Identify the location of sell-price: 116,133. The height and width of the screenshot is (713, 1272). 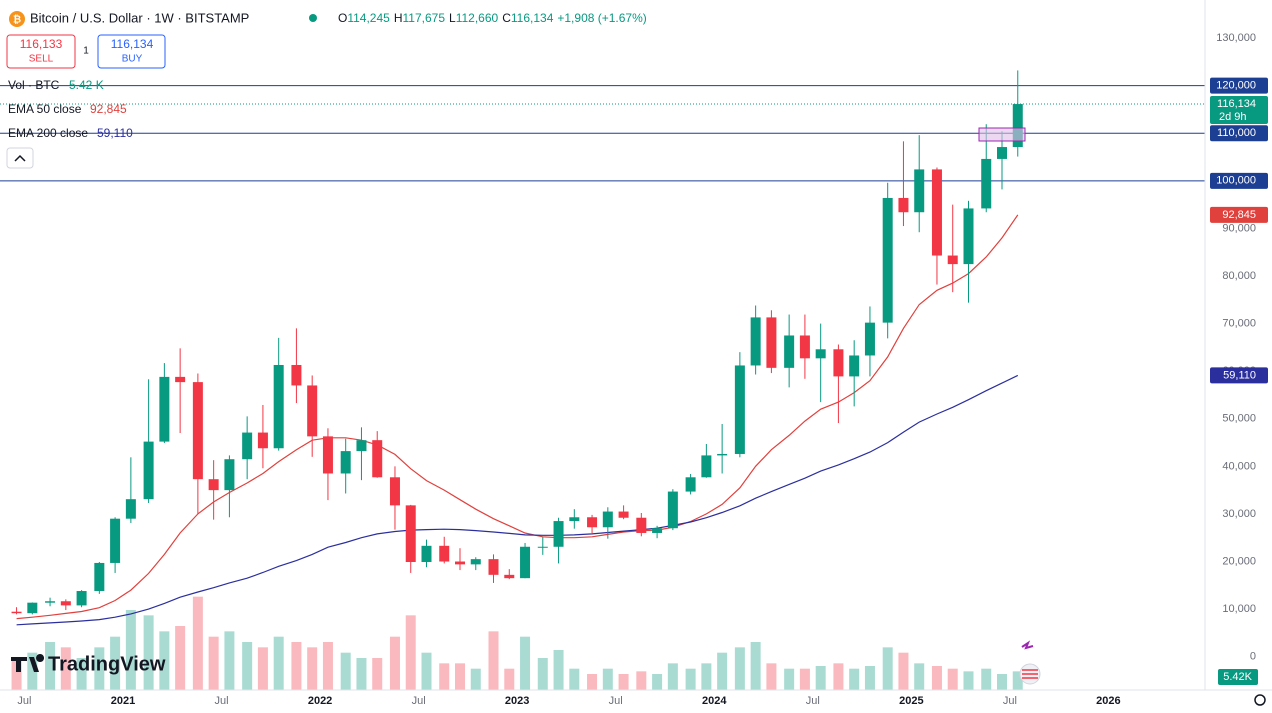
(41, 44).